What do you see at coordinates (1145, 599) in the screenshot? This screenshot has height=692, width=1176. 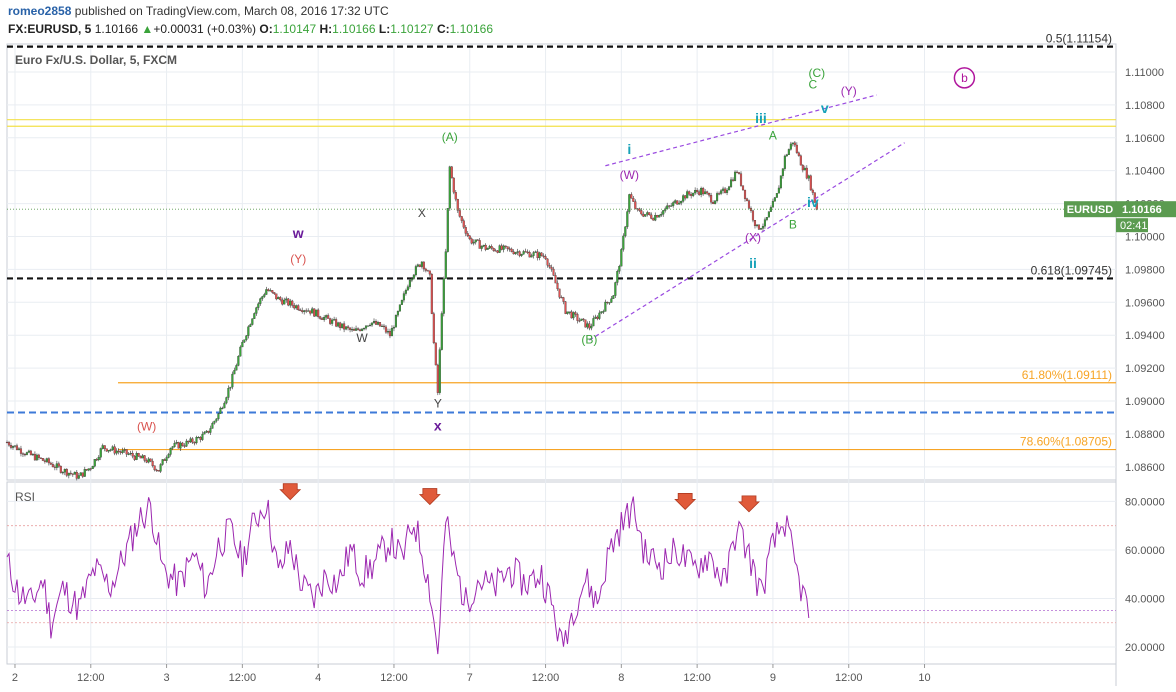 I see `rsi-tick-label: 40.0000` at bounding box center [1145, 599].